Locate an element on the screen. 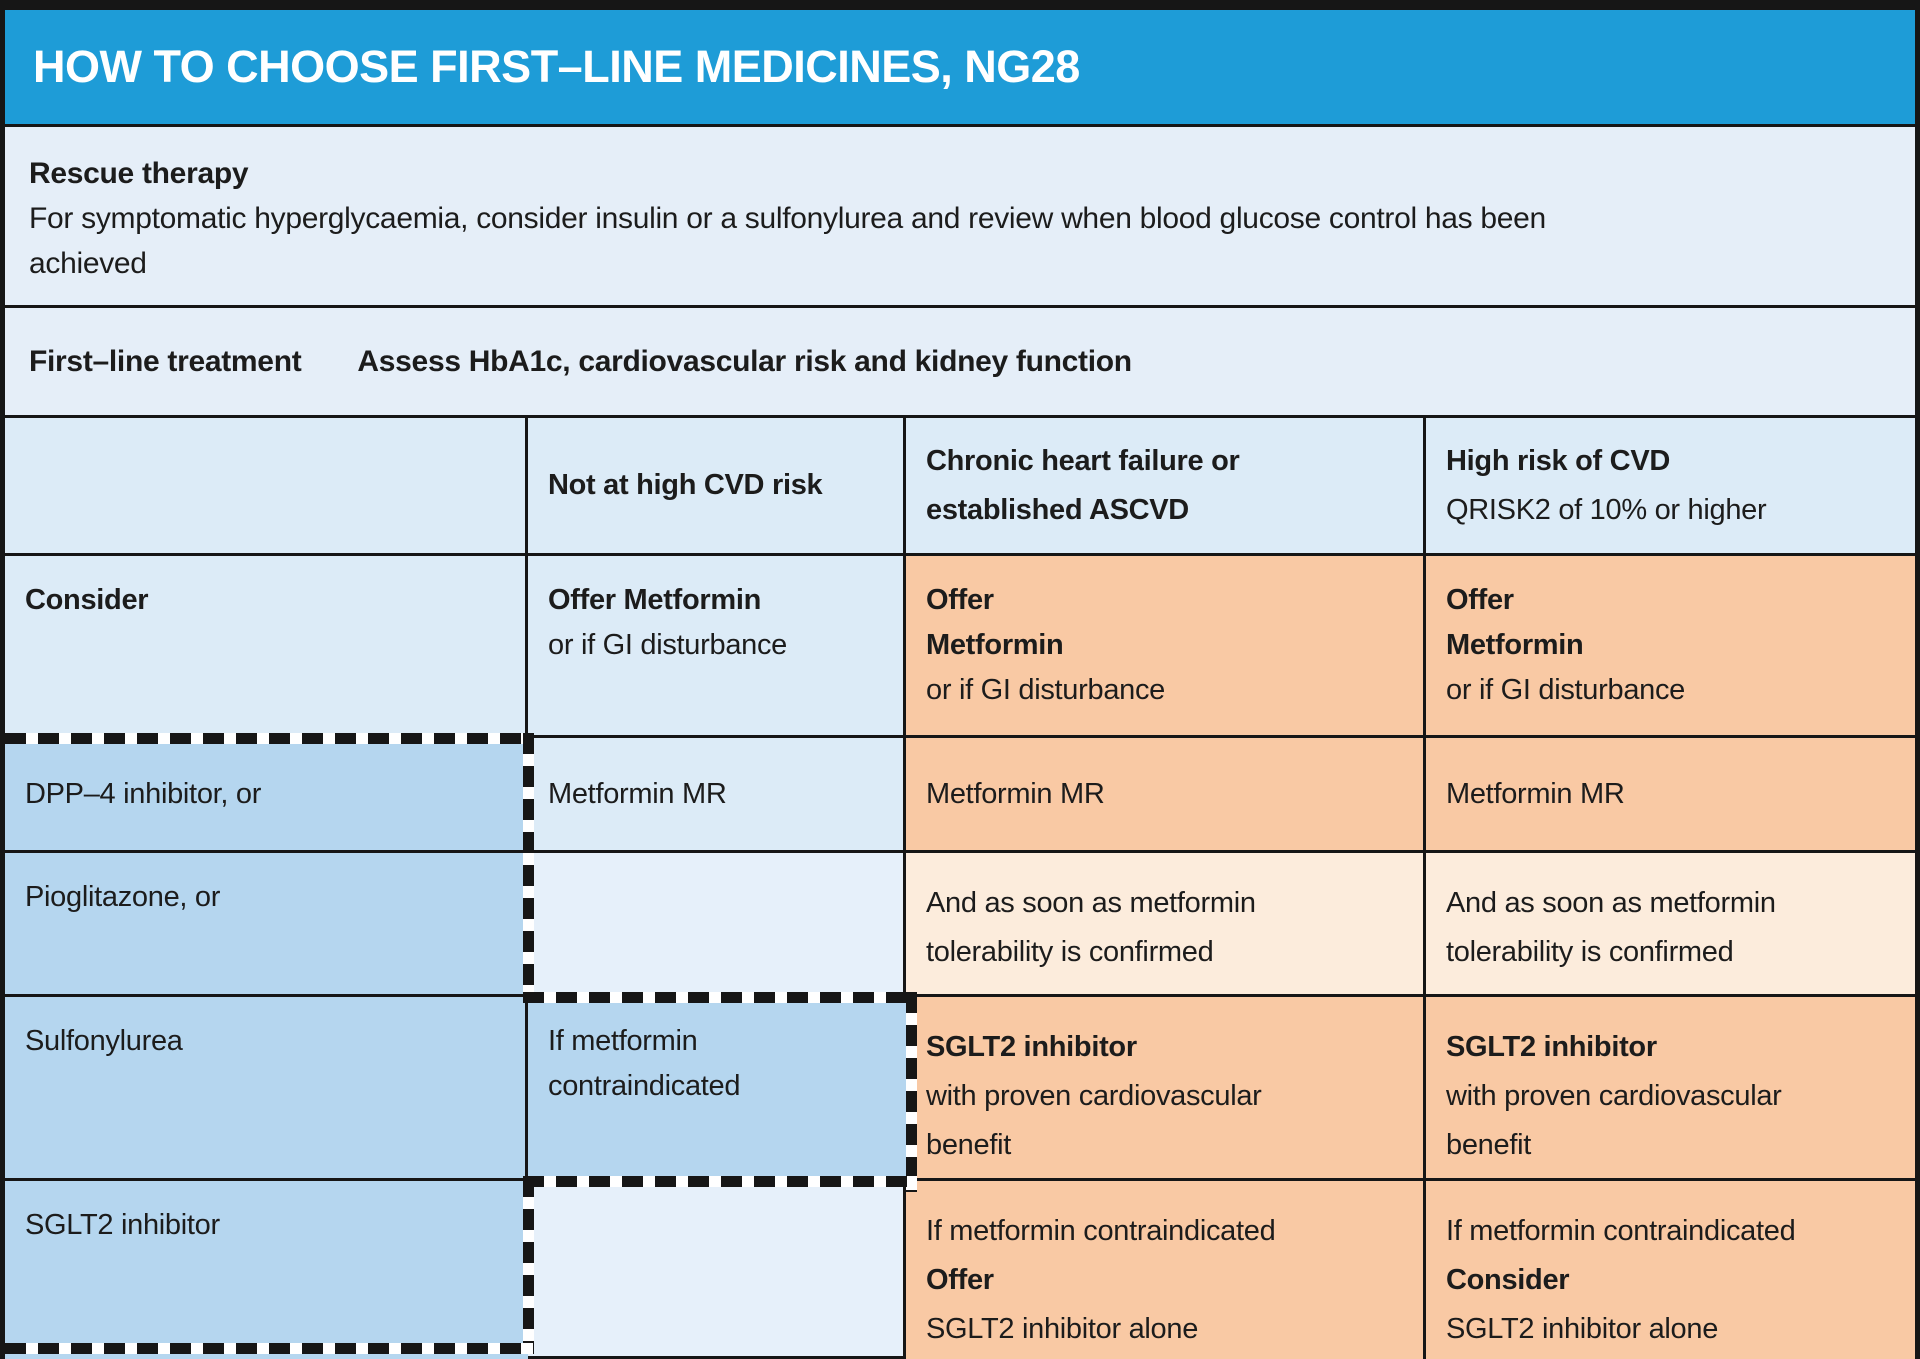  cell-sulf-label: Sulfonylurea is located at coordinates (266, 1089).